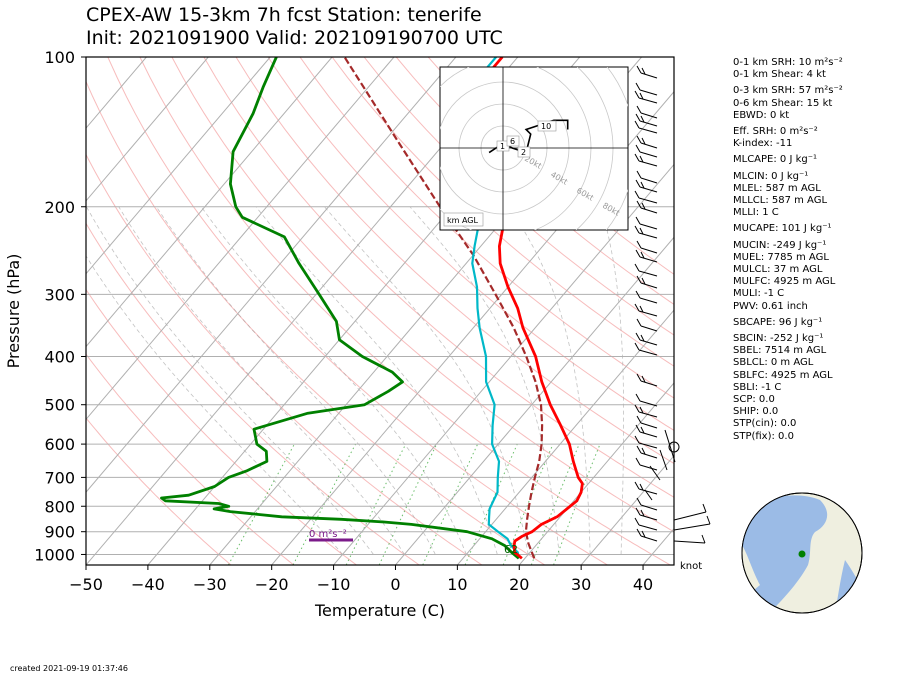 The width and height of the screenshot is (906, 675). What do you see at coordinates (190, 459) in the screenshot?
I see `dry-adiabat` at bounding box center [190, 459].